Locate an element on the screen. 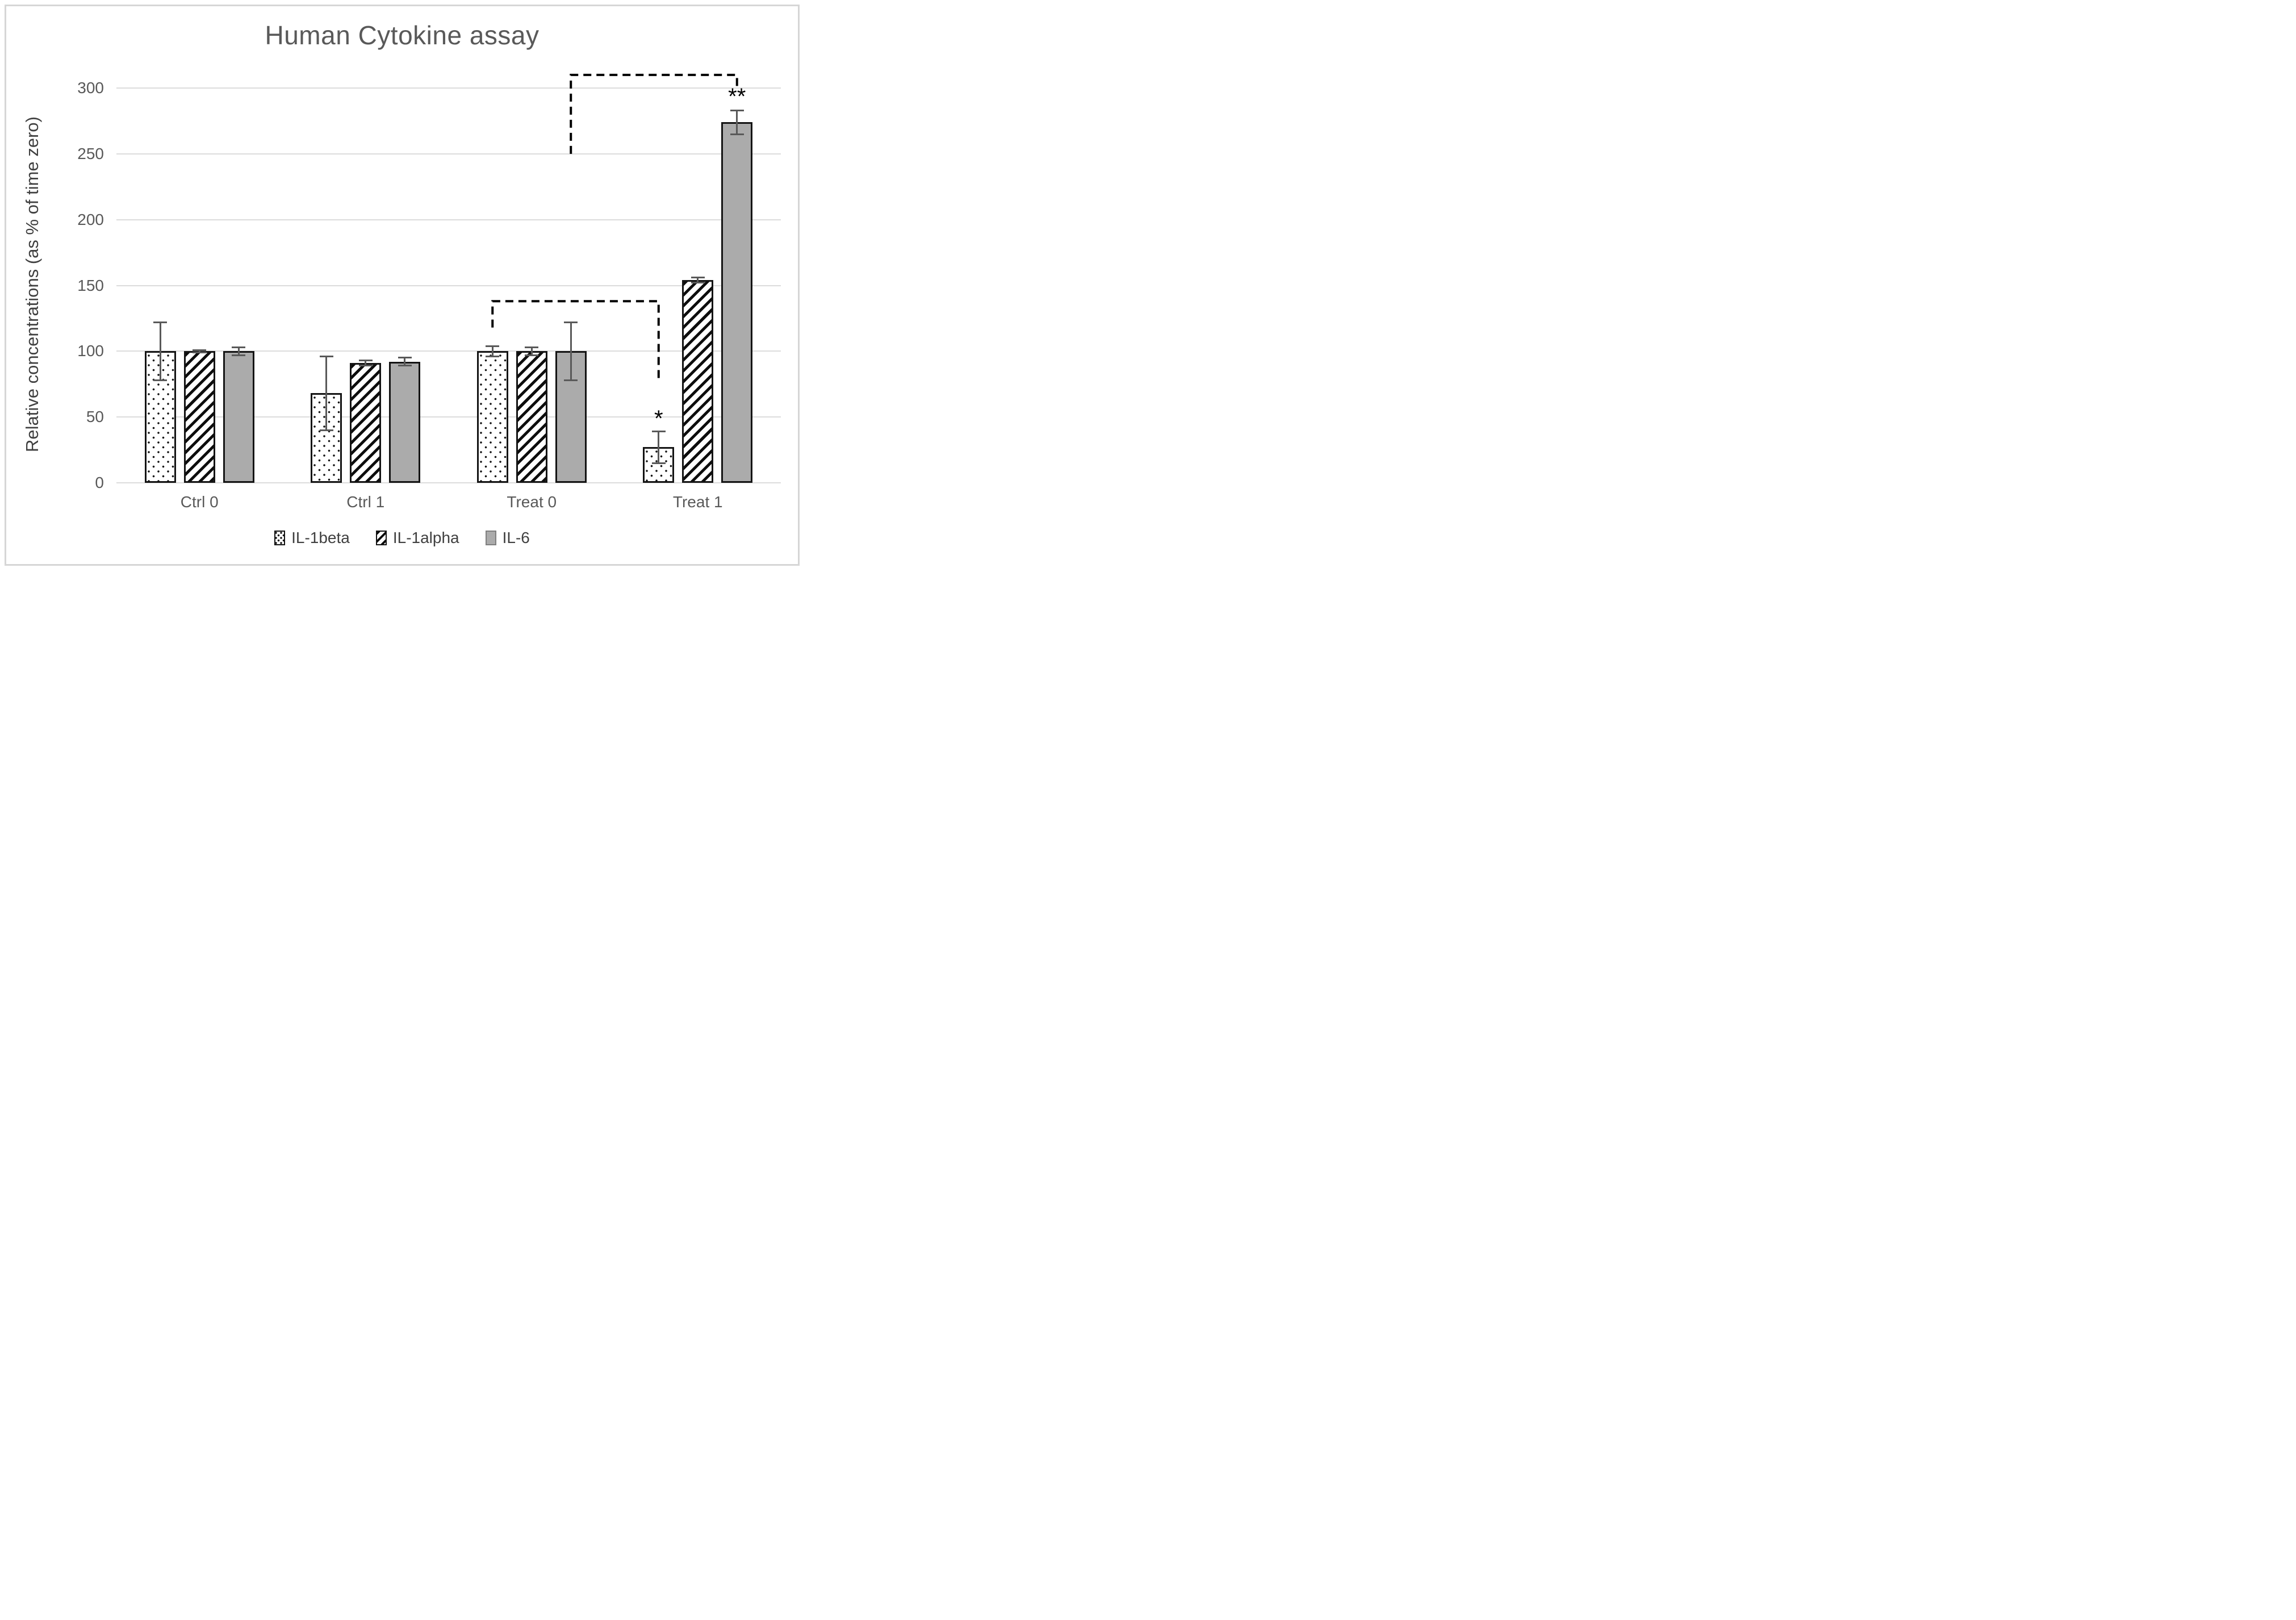 Image resolution: width=2296 pixels, height=1620 pixels. chart-title: Human Cytokine assay is located at coordinates (403, 35).